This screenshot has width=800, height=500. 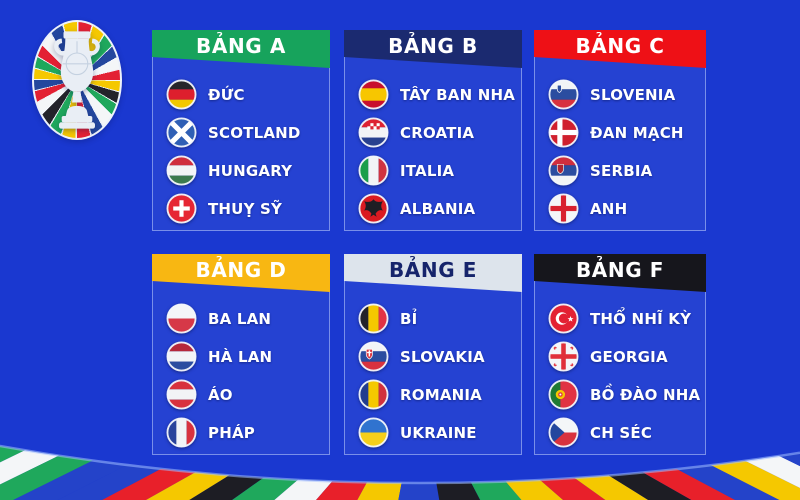 What do you see at coordinates (373, 432) in the screenshot?
I see `ukraine-flag-icon` at bounding box center [373, 432].